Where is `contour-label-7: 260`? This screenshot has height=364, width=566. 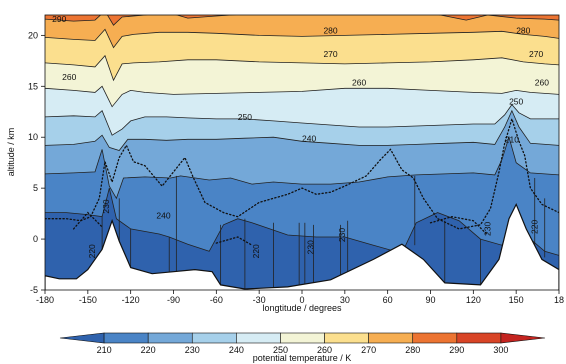 contour-label-7: 260 is located at coordinates (359, 82).